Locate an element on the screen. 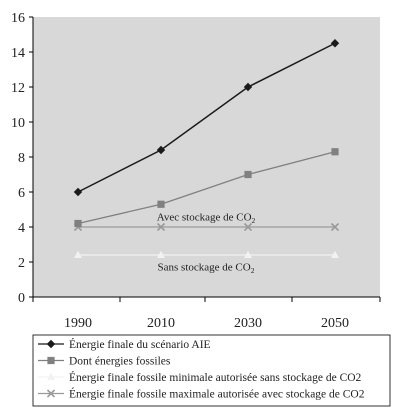 This screenshot has height=415, width=400. y-tick-label: 16 is located at coordinates (18, 18).